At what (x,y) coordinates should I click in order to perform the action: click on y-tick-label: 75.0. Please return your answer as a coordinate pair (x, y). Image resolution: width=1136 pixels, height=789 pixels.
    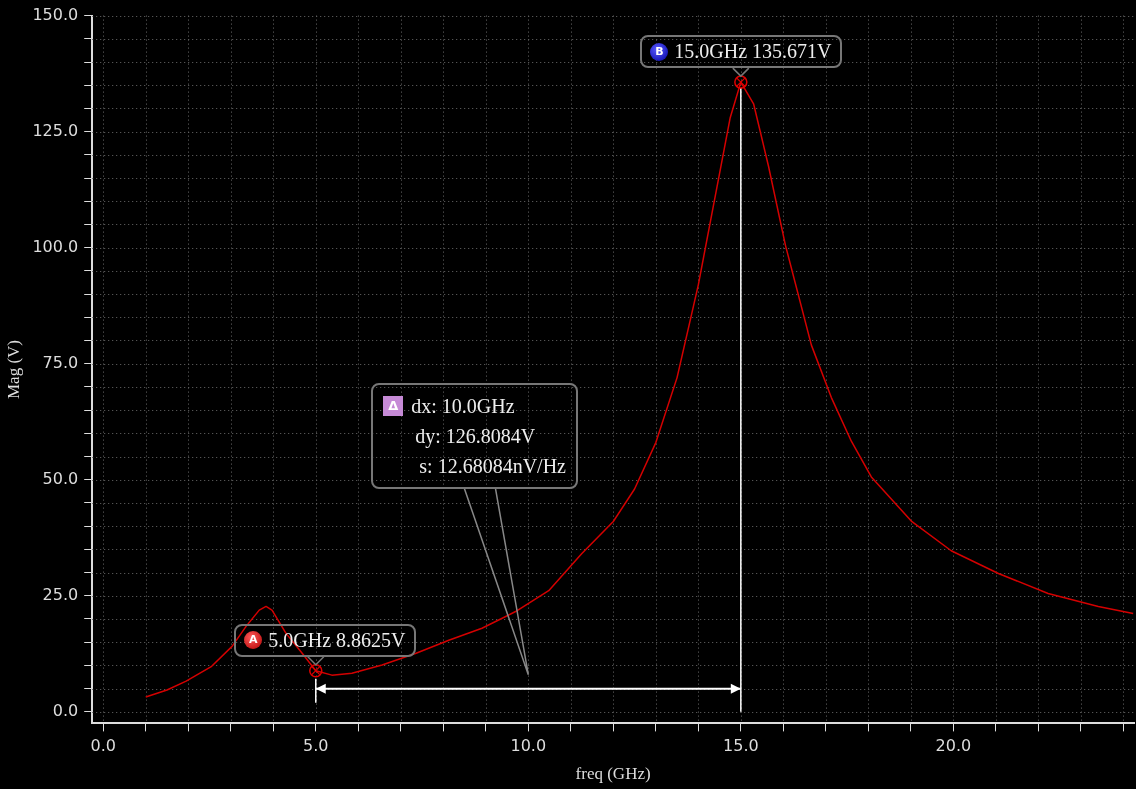
    Looking at the image, I should click on (60, 362).